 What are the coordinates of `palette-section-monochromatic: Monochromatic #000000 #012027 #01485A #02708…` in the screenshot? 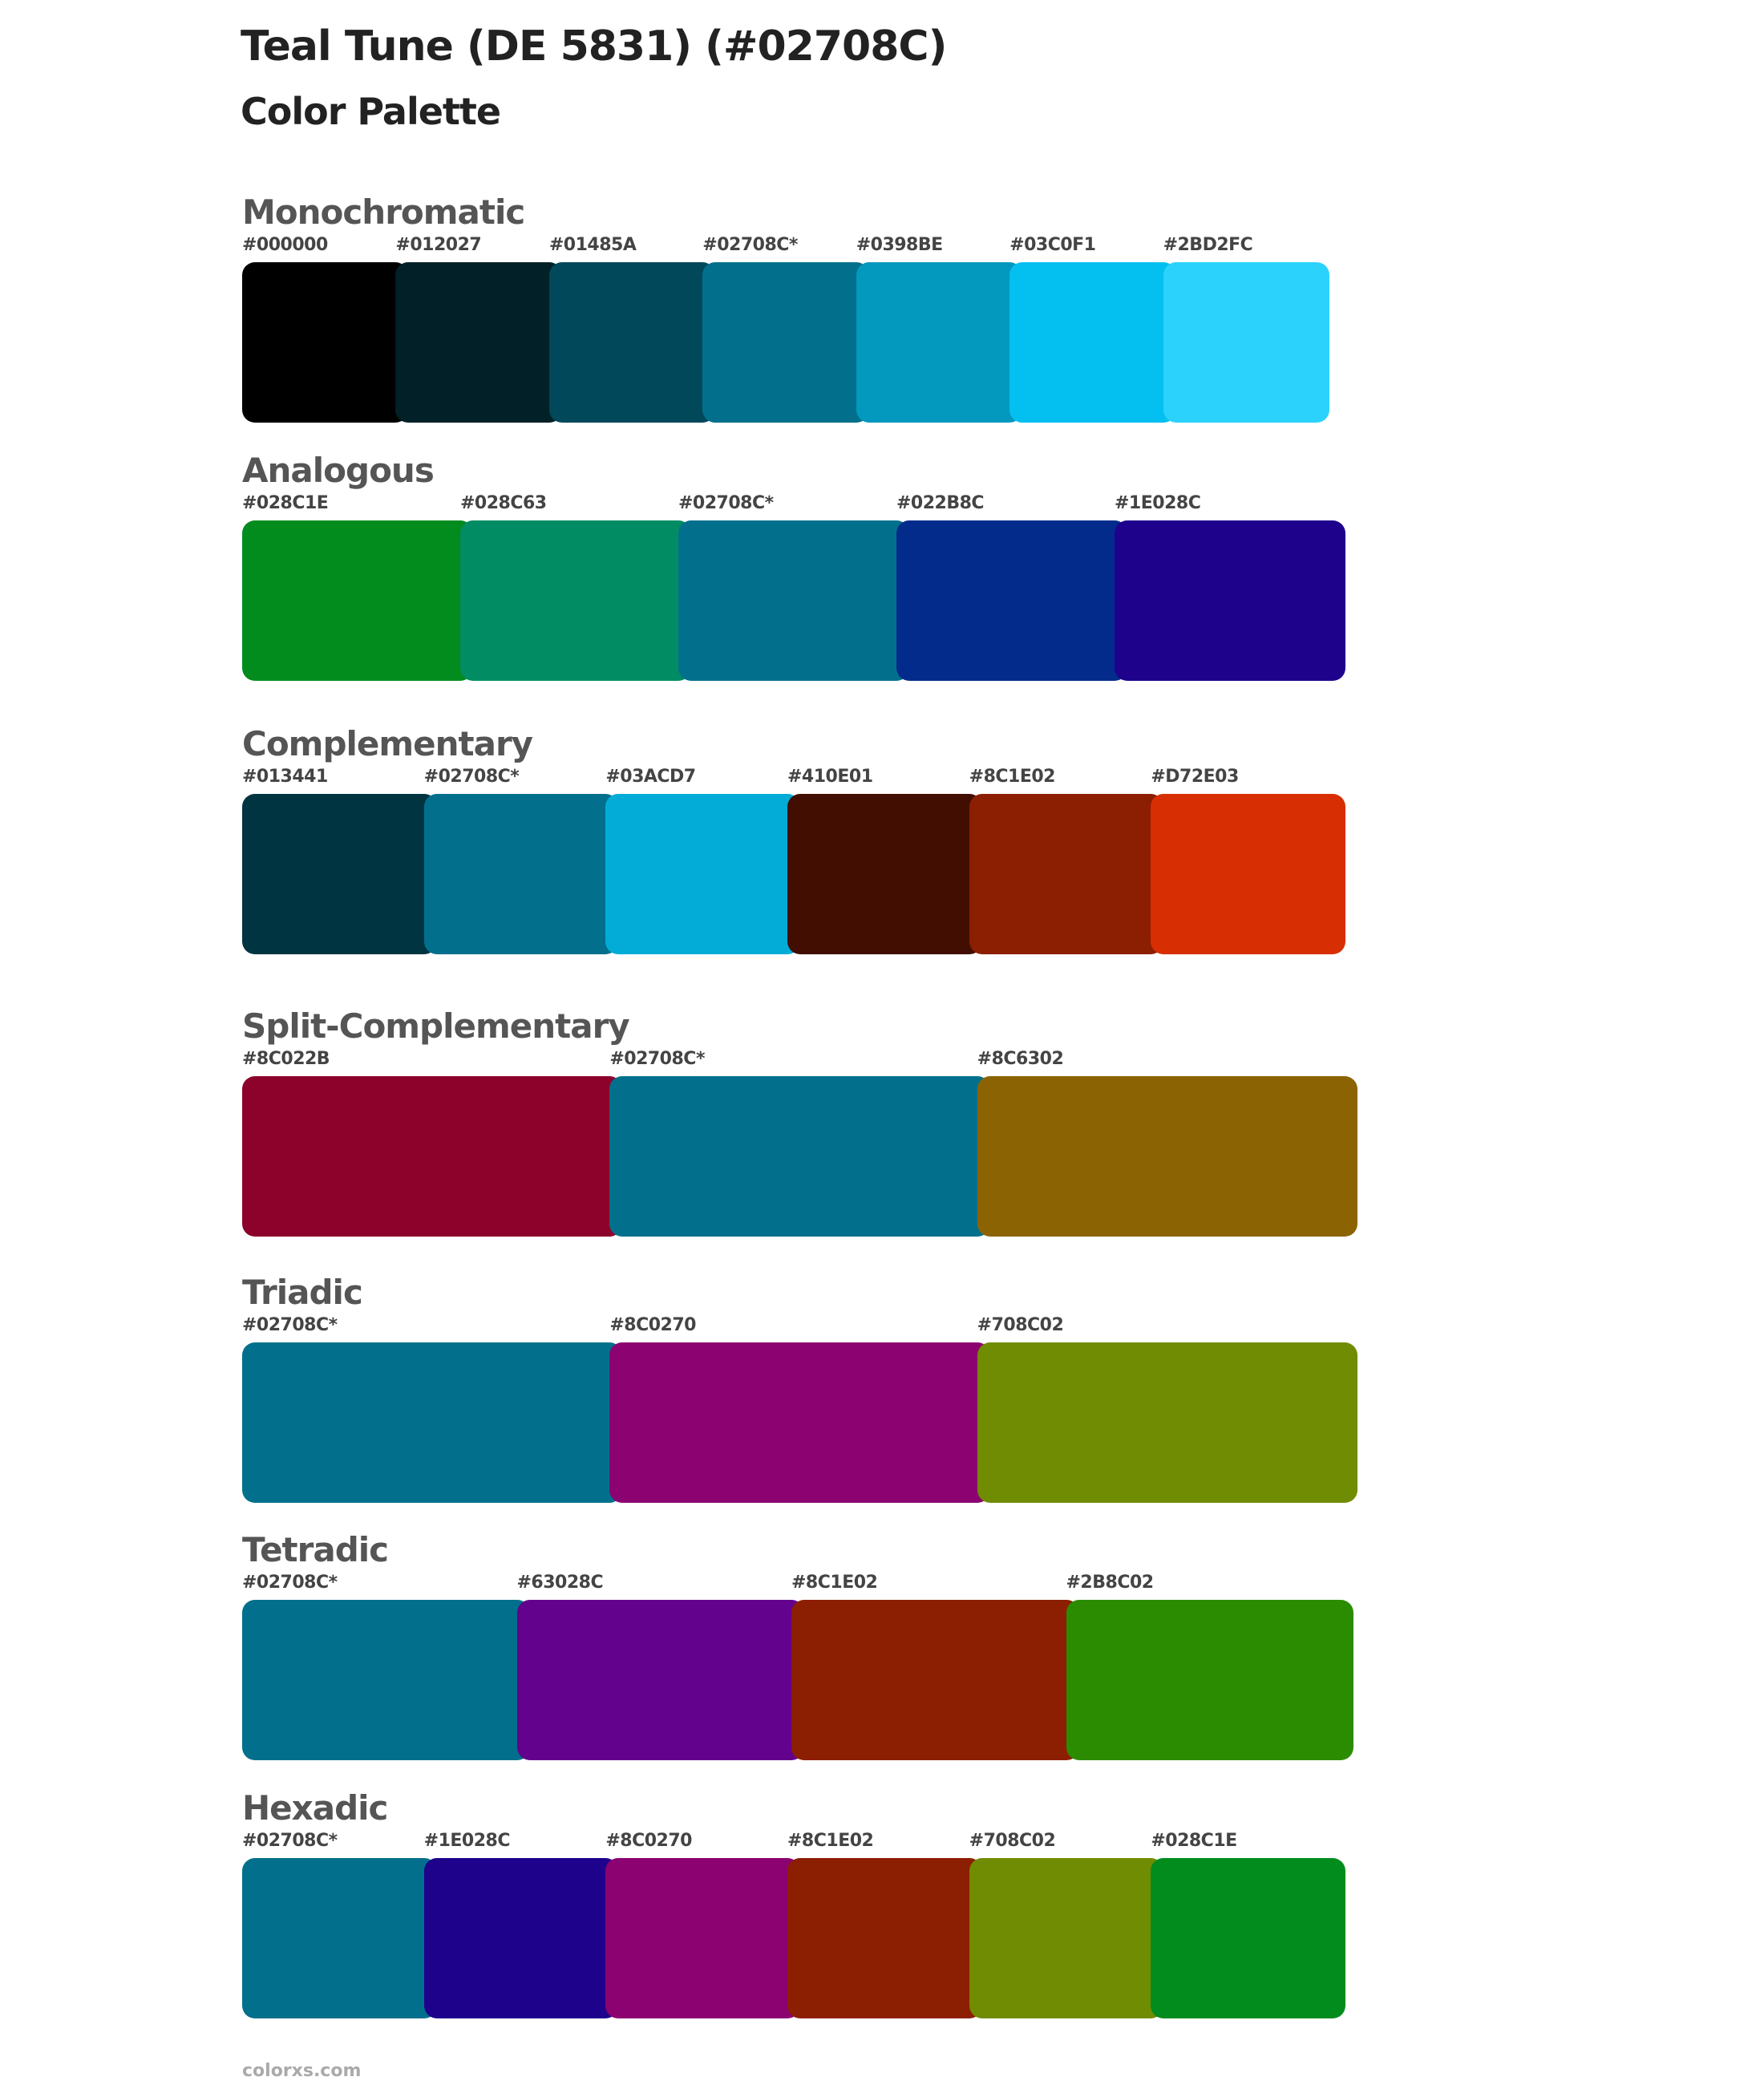 It's located at (785, 307).